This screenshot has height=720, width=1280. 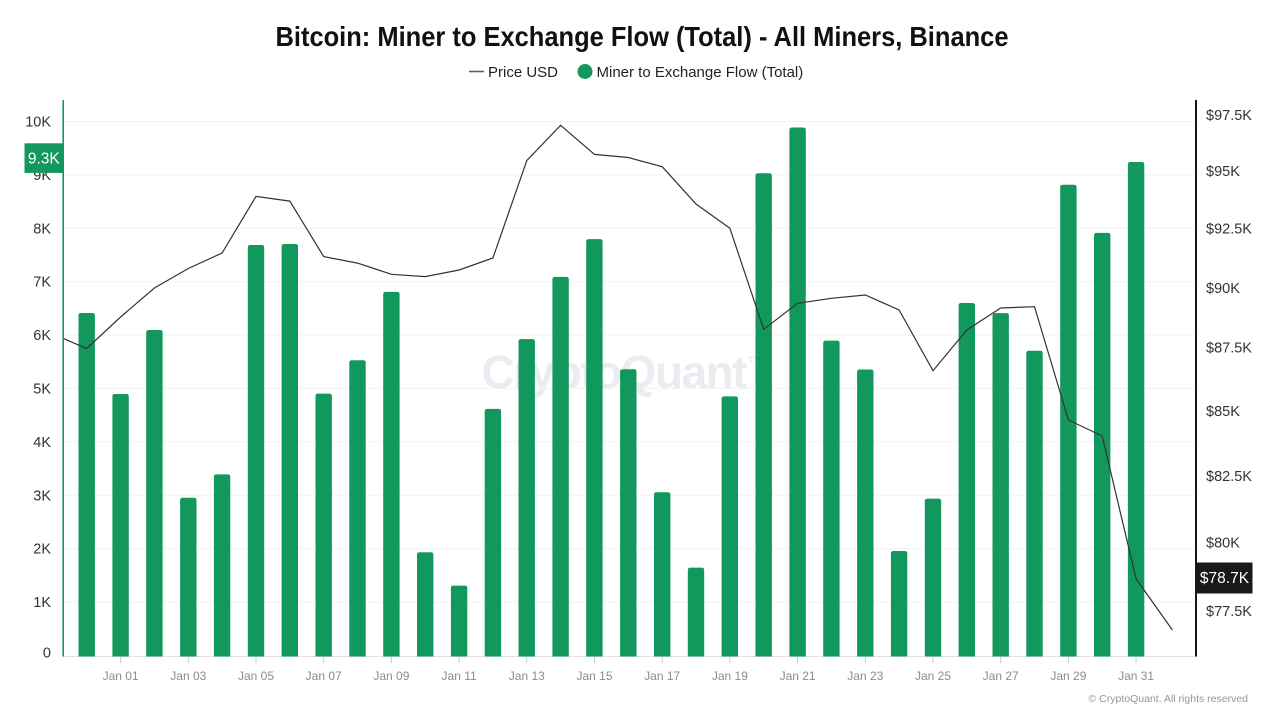 What do you see at coordinates (1229, 477) in the screenshot?
I see `svg-text: $82.5K` at bounding box center [1229, 477].